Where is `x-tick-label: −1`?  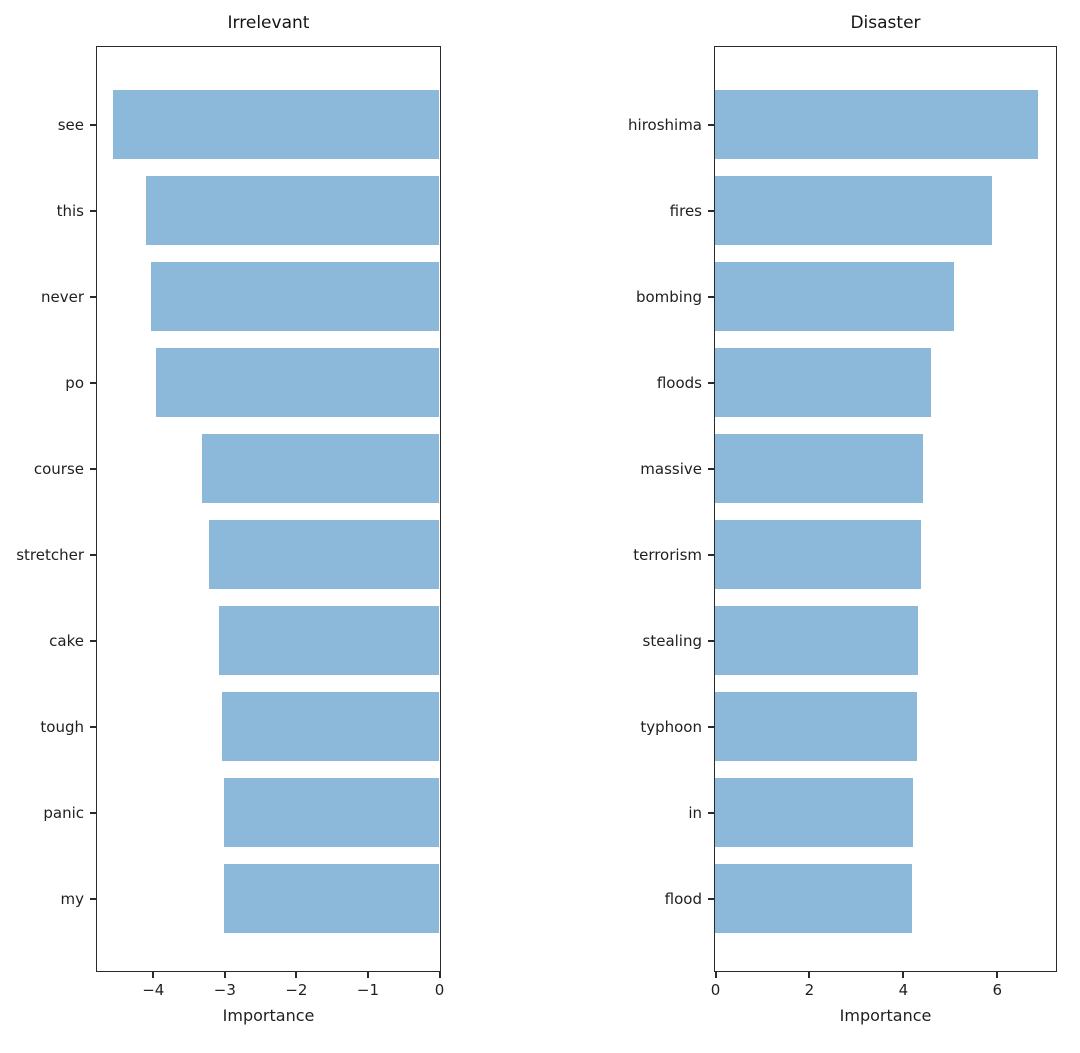
x-tick-label: −1 is located at coordinates (367, 990).